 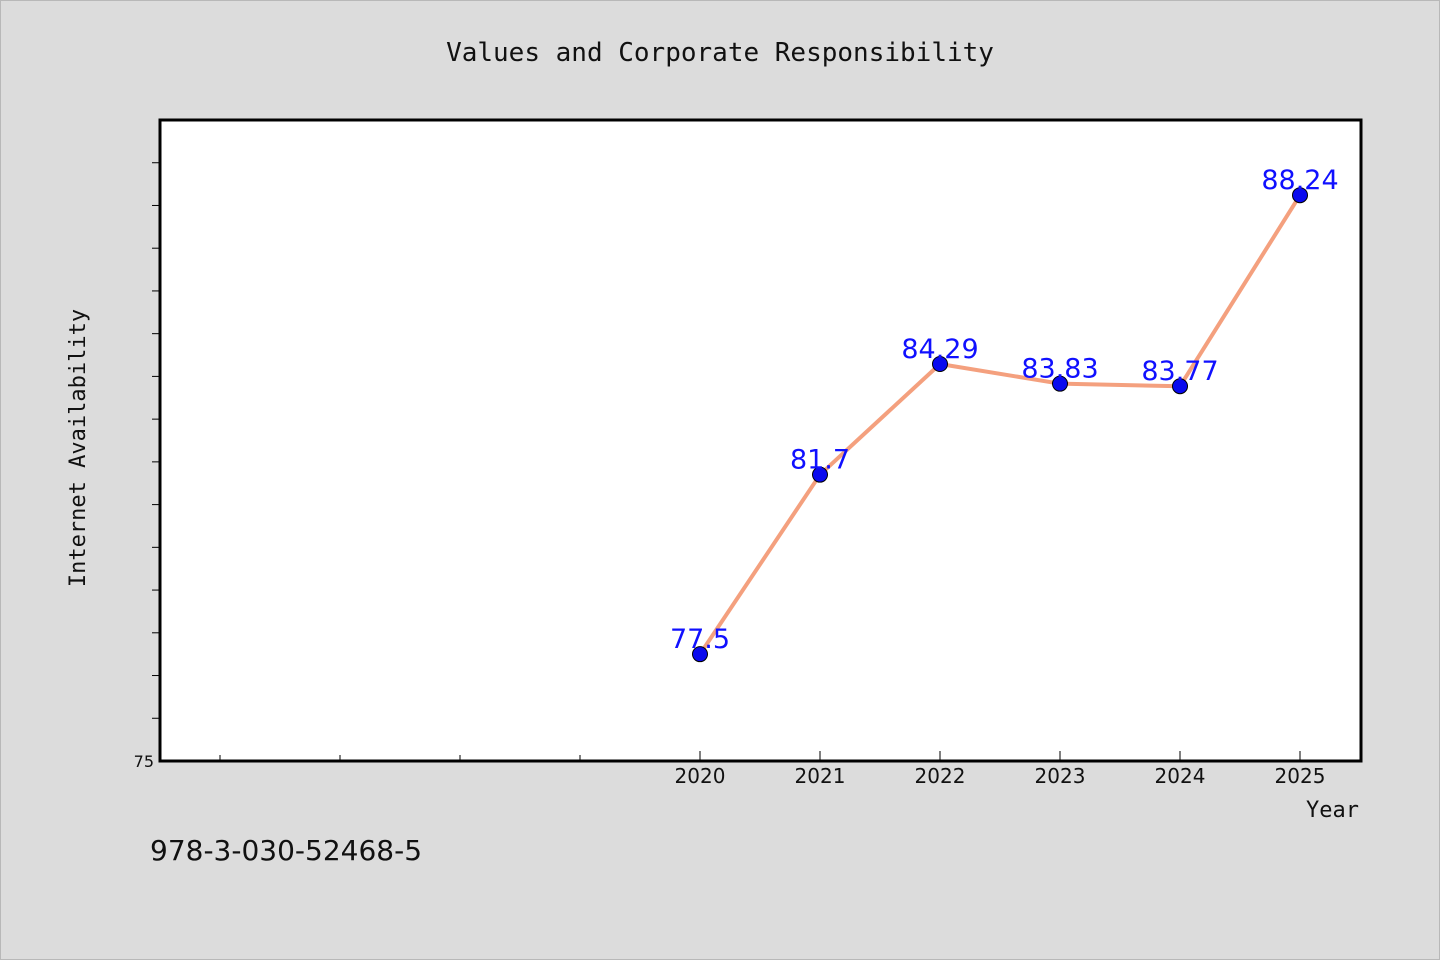 I want to click on data-label: 84.29, so click(x=939, y=349).